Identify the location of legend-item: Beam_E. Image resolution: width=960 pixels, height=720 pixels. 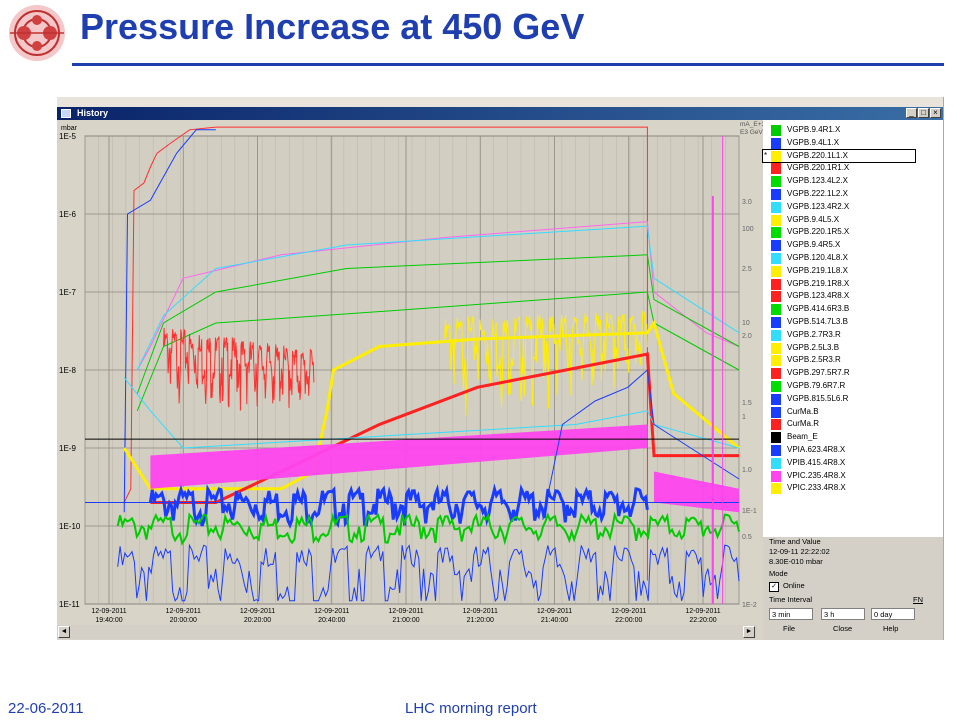
(839, 437).